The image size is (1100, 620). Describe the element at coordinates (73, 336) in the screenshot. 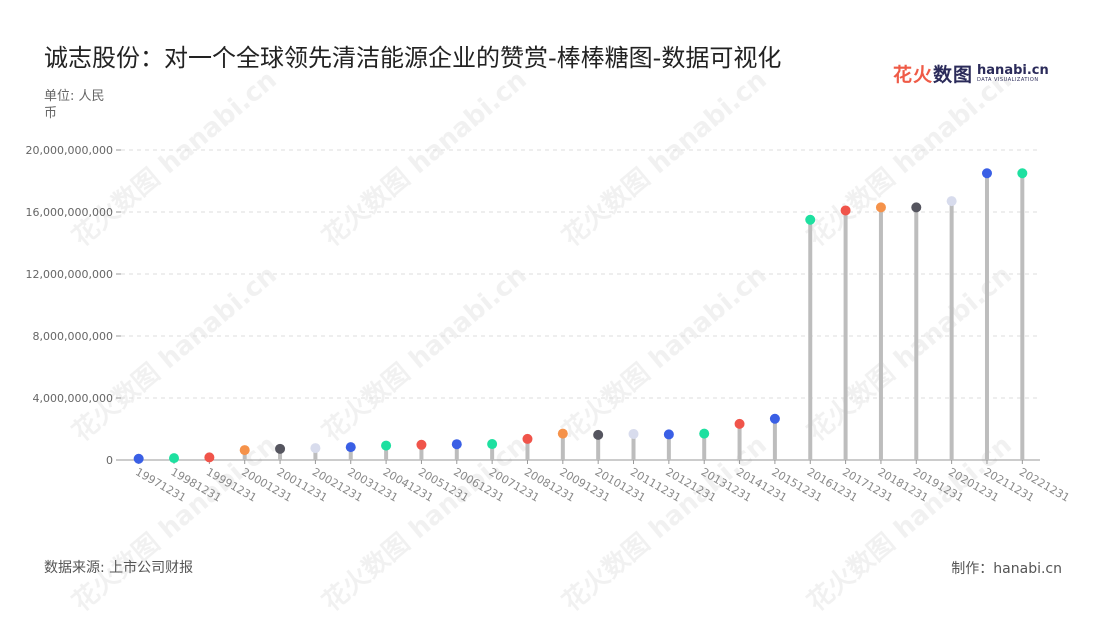

I see `y-tick-label: 8,000,000,000` at that location.